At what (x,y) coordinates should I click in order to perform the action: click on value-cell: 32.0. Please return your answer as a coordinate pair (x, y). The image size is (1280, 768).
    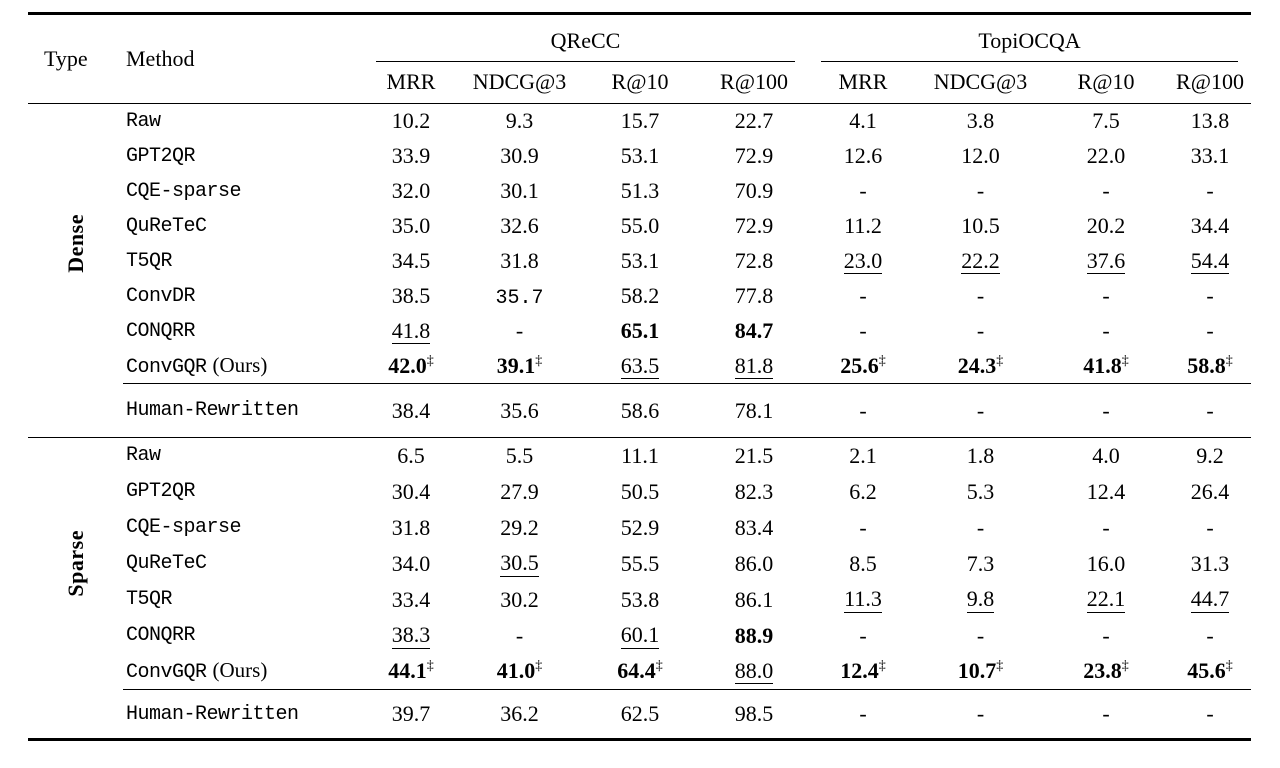
    Looking at the image, I should click on (411, 191).